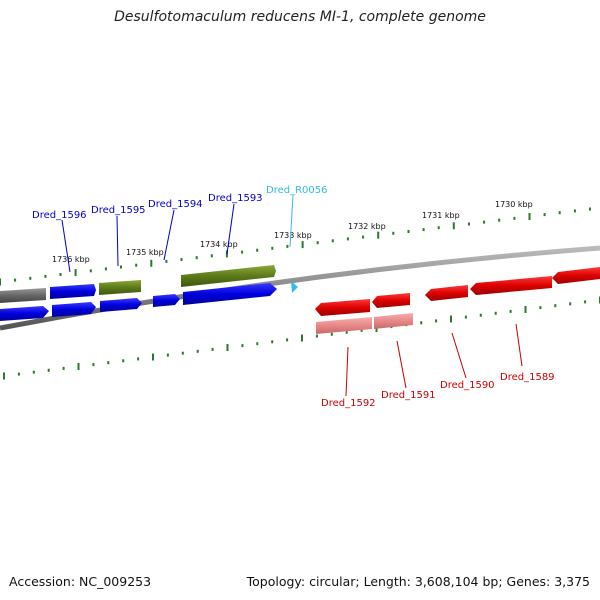 The height and width of the screenshot is (600, 600). I want to click on rna-arrow-cyan, so click(294, 287).